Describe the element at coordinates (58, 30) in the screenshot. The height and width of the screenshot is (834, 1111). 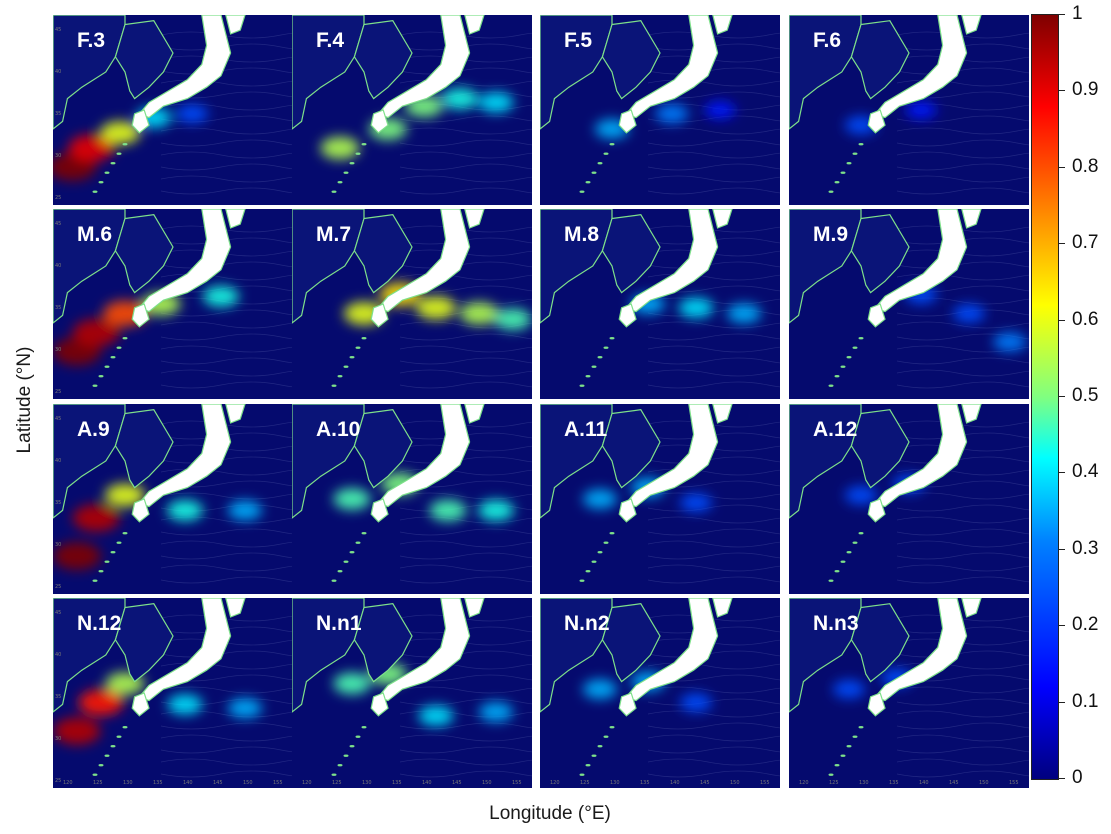
I see `latitude-tick-label: 45` at that location.